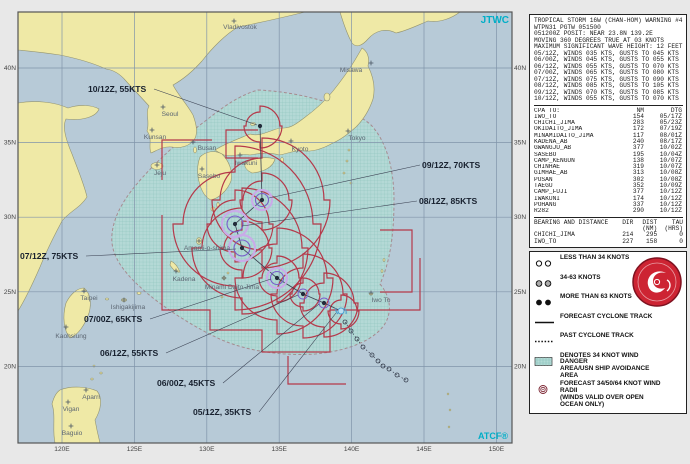  I want to click on legend-item: FORECAST CYCLONE TRACK, so click(609, 322).